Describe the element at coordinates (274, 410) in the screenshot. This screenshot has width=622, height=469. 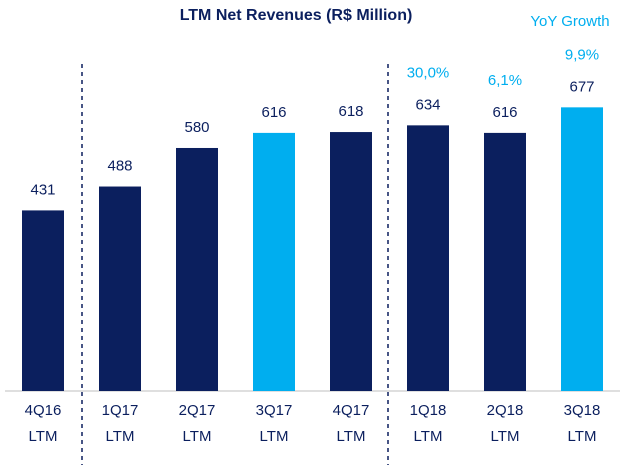
I see `x-tick-label: 3Q17` at that location.